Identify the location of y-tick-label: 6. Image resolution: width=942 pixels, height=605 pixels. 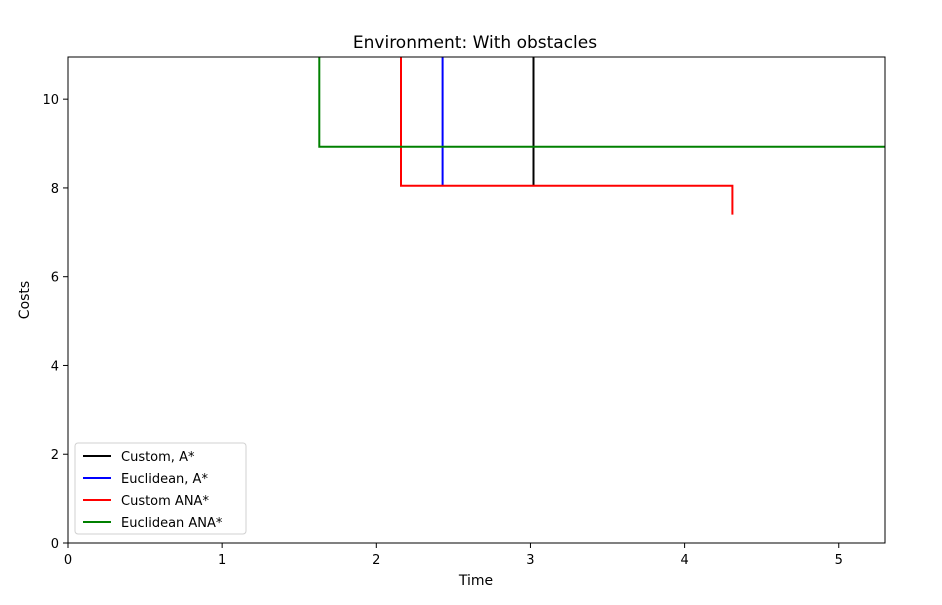
(55, 278).